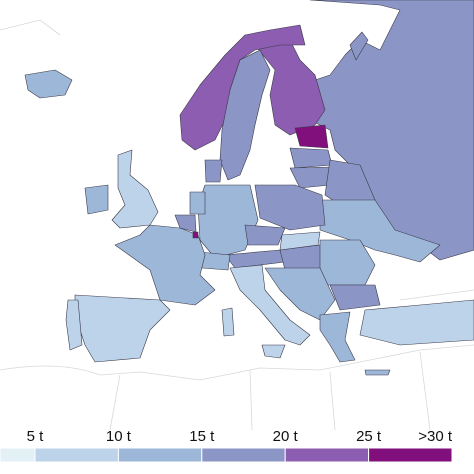  I want to click on iceland, so click(48, 84).